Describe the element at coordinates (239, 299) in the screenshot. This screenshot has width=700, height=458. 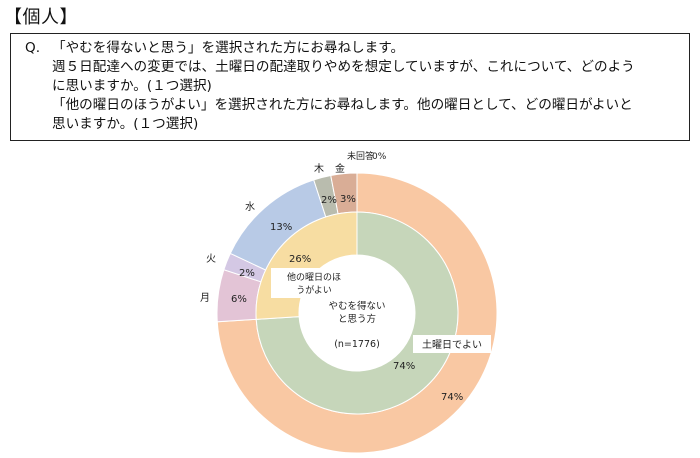
I see `outer-value-label: 6%` at that location.